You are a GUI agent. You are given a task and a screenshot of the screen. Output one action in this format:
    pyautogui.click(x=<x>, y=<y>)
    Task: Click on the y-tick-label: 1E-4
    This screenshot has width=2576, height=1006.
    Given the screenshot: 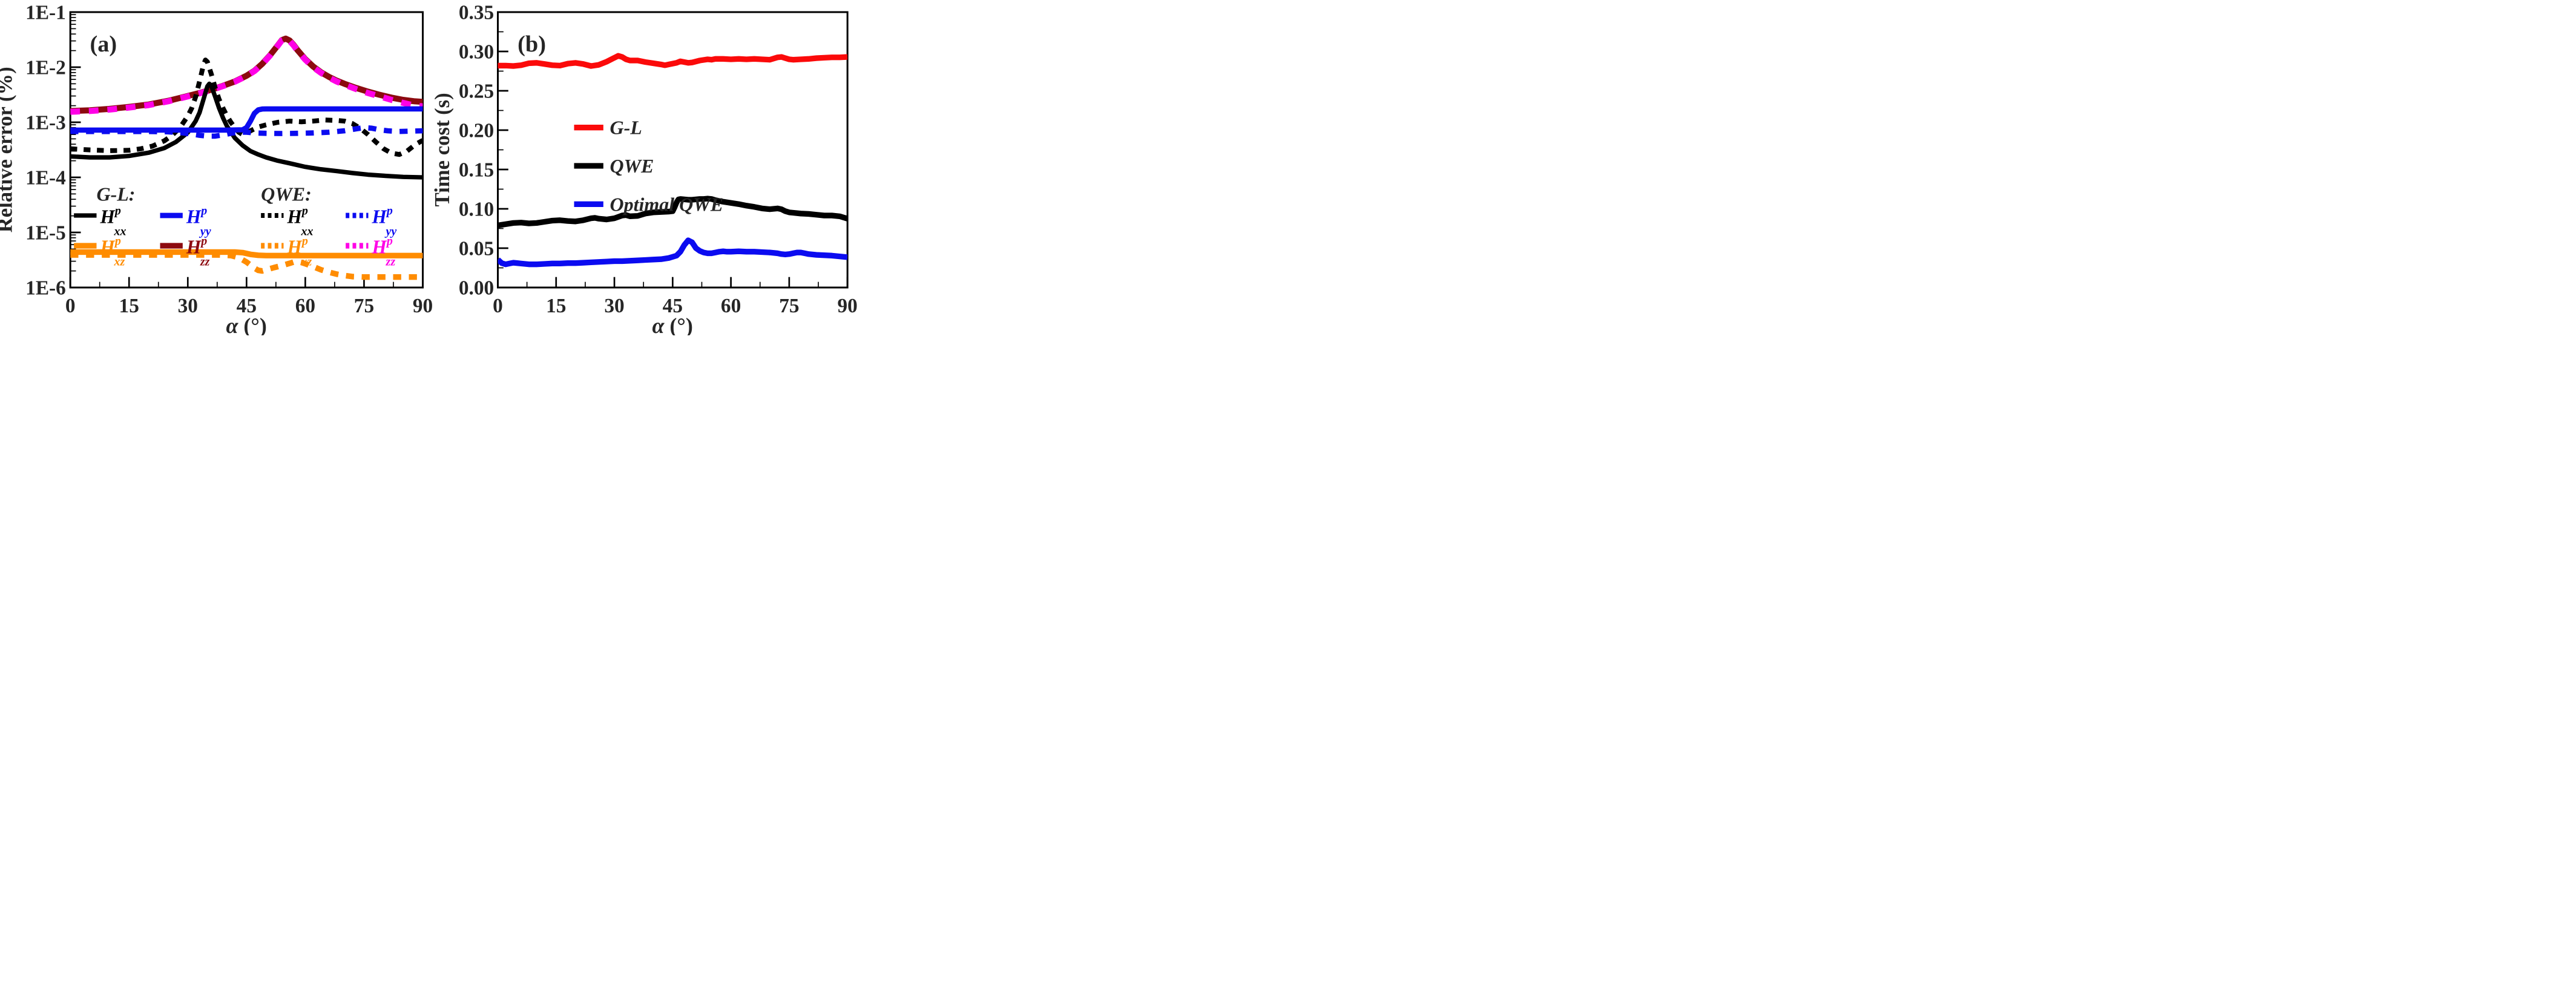 What is the action you would take?
    pyautogui.click(x=45, y=178)
    